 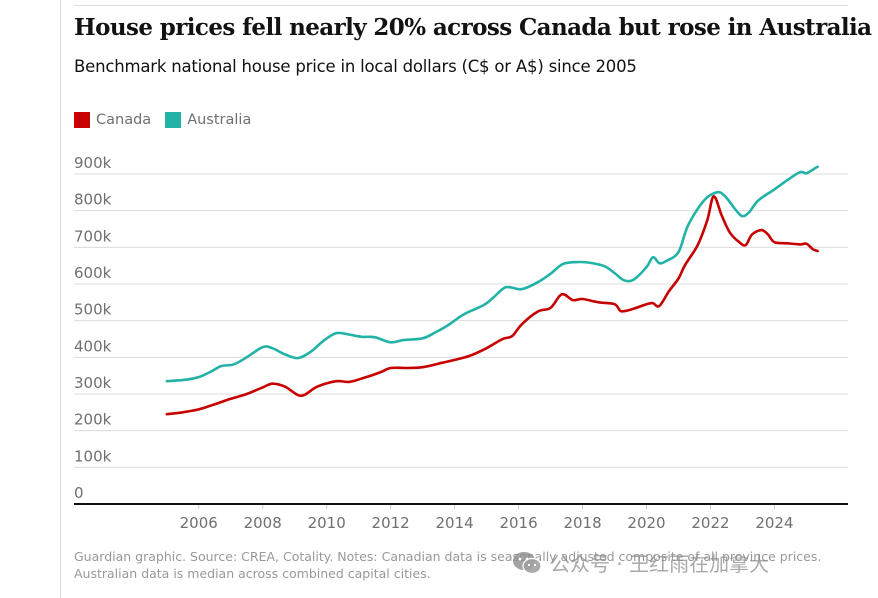 What do you see at coordinates (527, 562) in the screenshot?
I see `wechat-icon` at bounding box center [527, 562].